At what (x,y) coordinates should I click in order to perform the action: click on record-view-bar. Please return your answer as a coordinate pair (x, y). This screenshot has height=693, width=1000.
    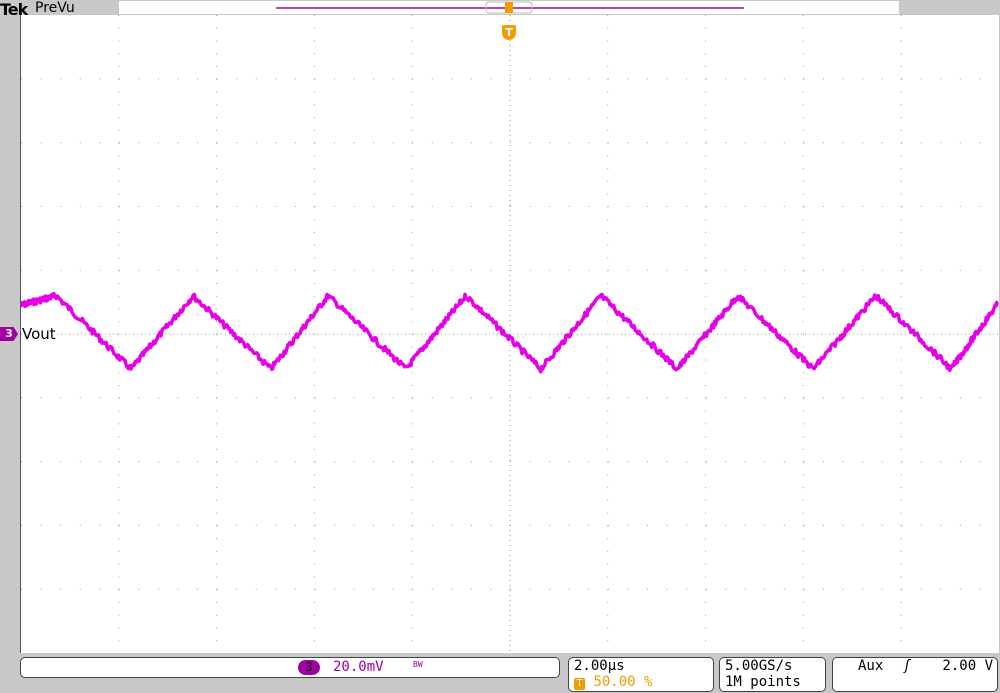
    Looking at the image, I should click on (509, 7).